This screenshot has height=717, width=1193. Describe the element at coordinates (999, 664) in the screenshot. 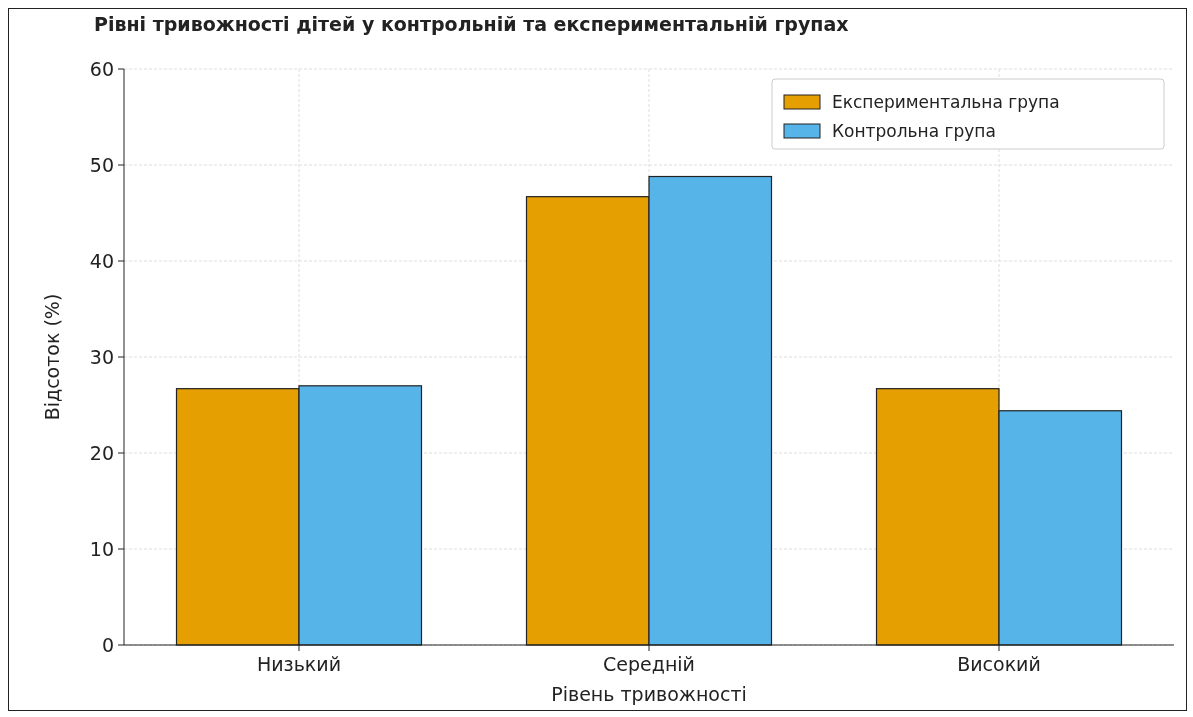

I see `x-tick-label: Високий` at that location.